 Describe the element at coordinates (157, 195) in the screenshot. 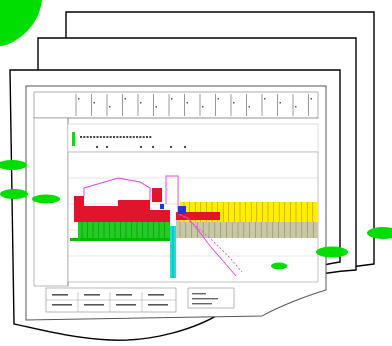

I see `red-square` at that location.